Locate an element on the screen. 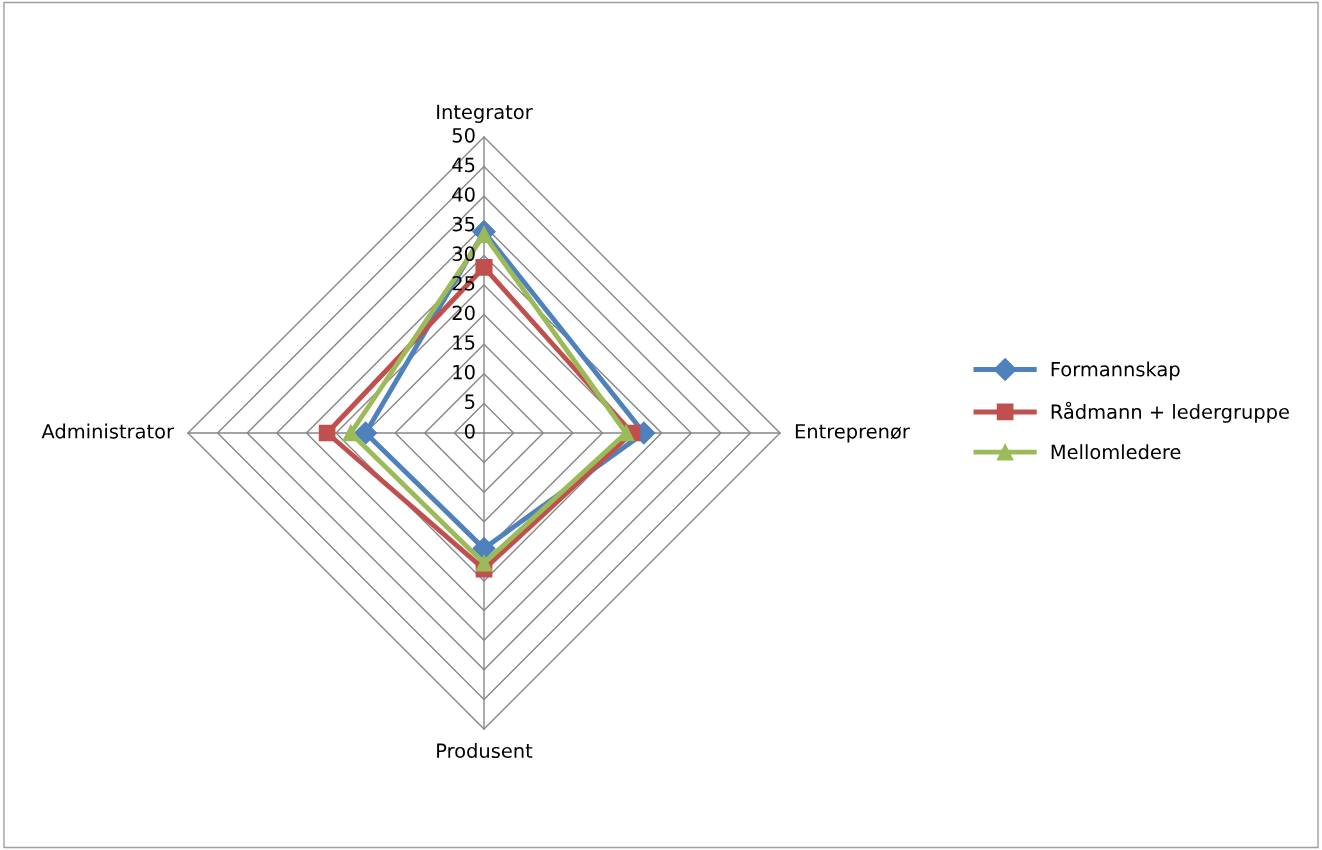 Image resolution: width=1322 pixels, height=850 pixels. spoke-label: Integrator is located at coordinates (485, 113).